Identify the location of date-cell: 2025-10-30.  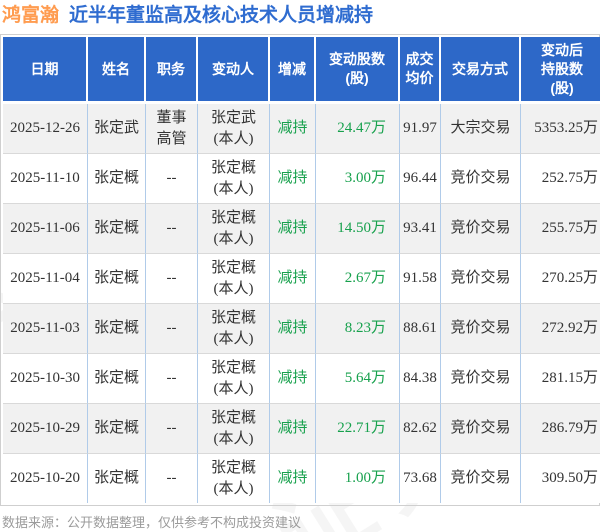
(45, 379).